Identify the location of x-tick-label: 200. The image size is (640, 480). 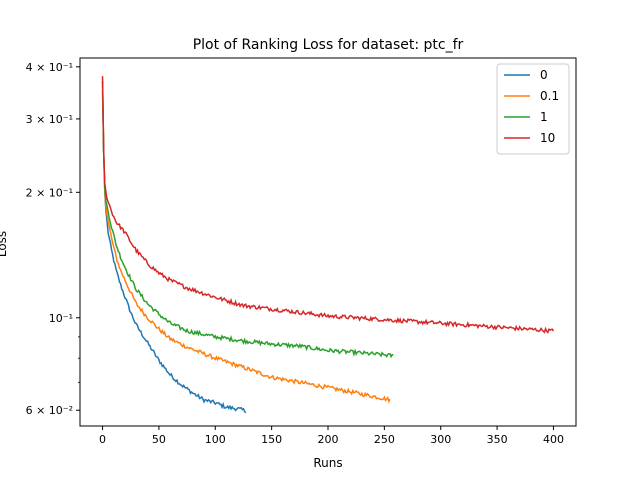
(328, 439).